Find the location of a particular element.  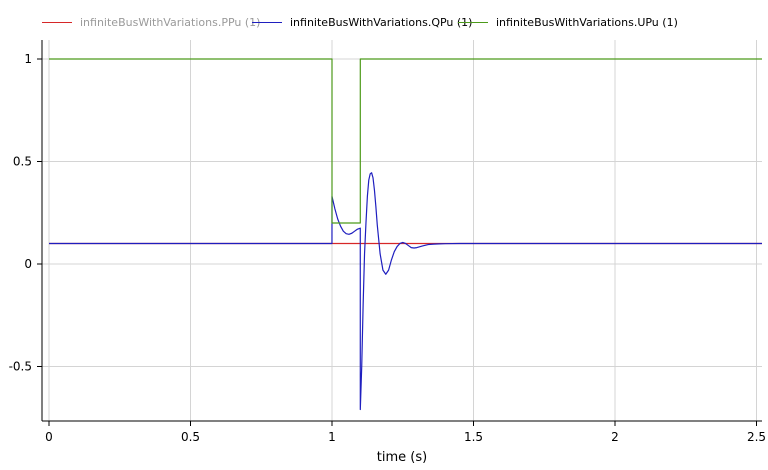

legend-item-qpu: infiniteBusWithVariations.QPu (1) is located at coordinates (362, 22).